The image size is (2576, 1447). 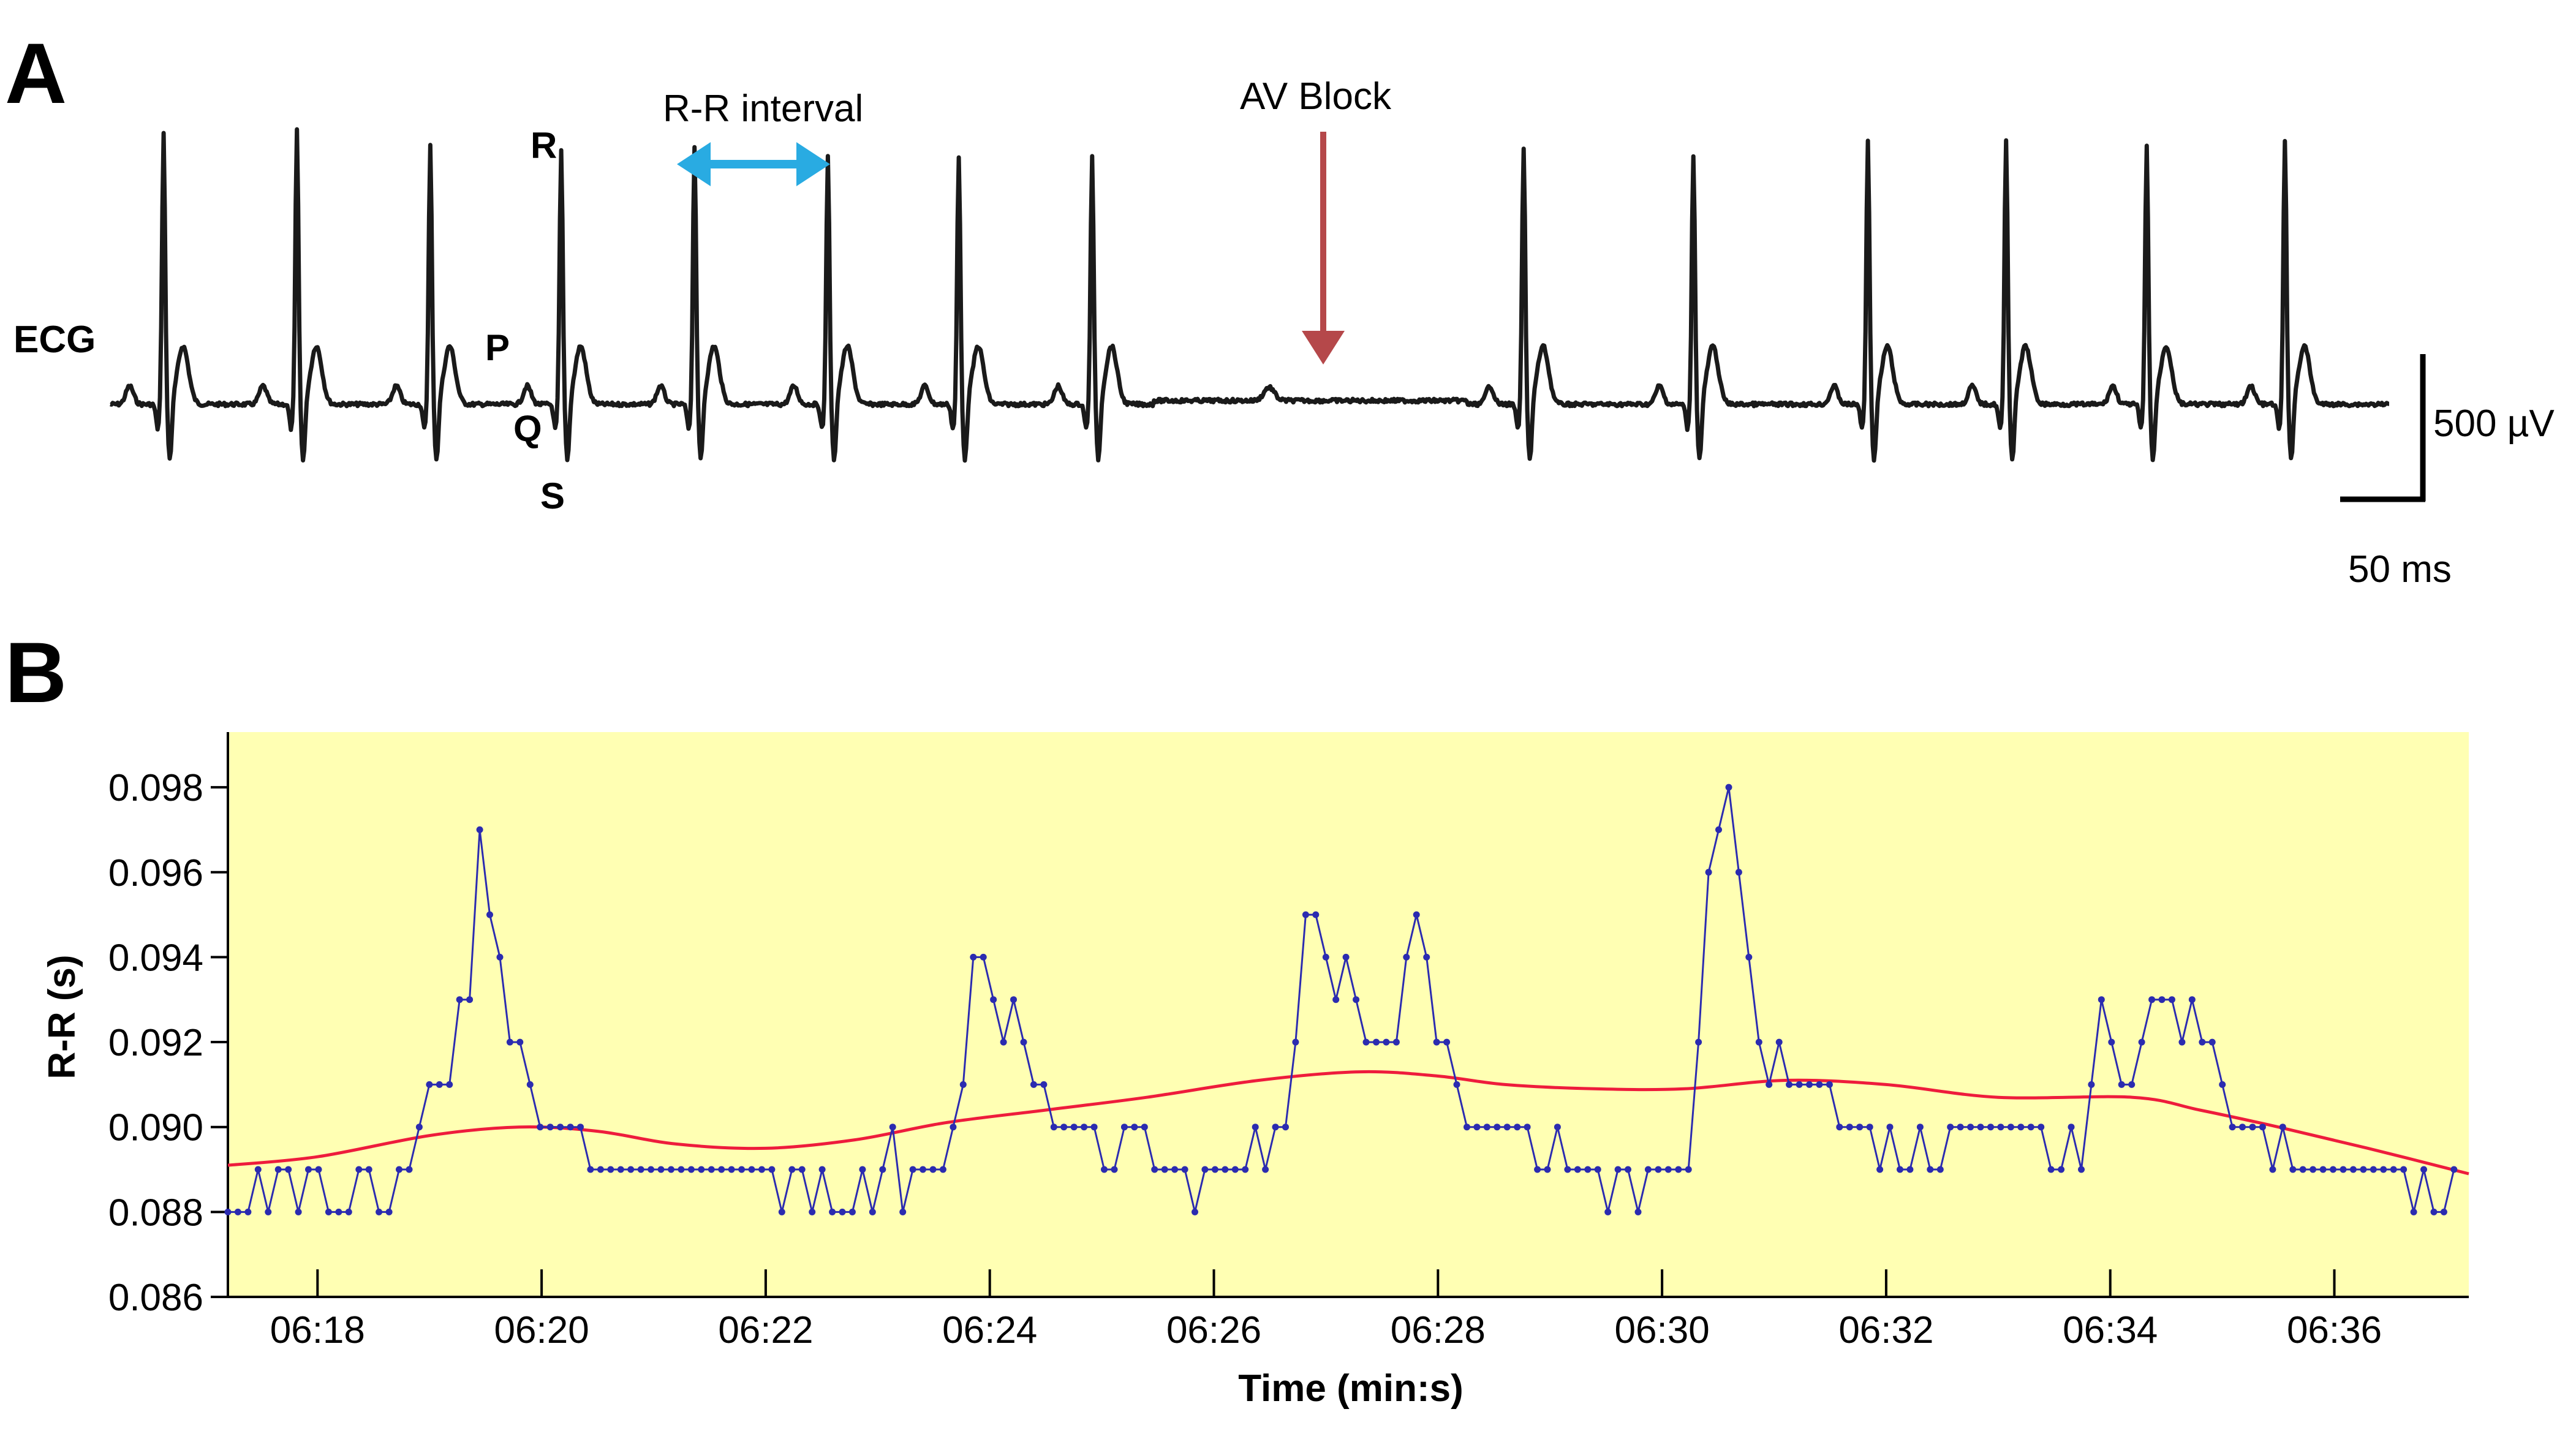 I want to click on x-tick-label: 06:28, so click(x=1438, y=1330).